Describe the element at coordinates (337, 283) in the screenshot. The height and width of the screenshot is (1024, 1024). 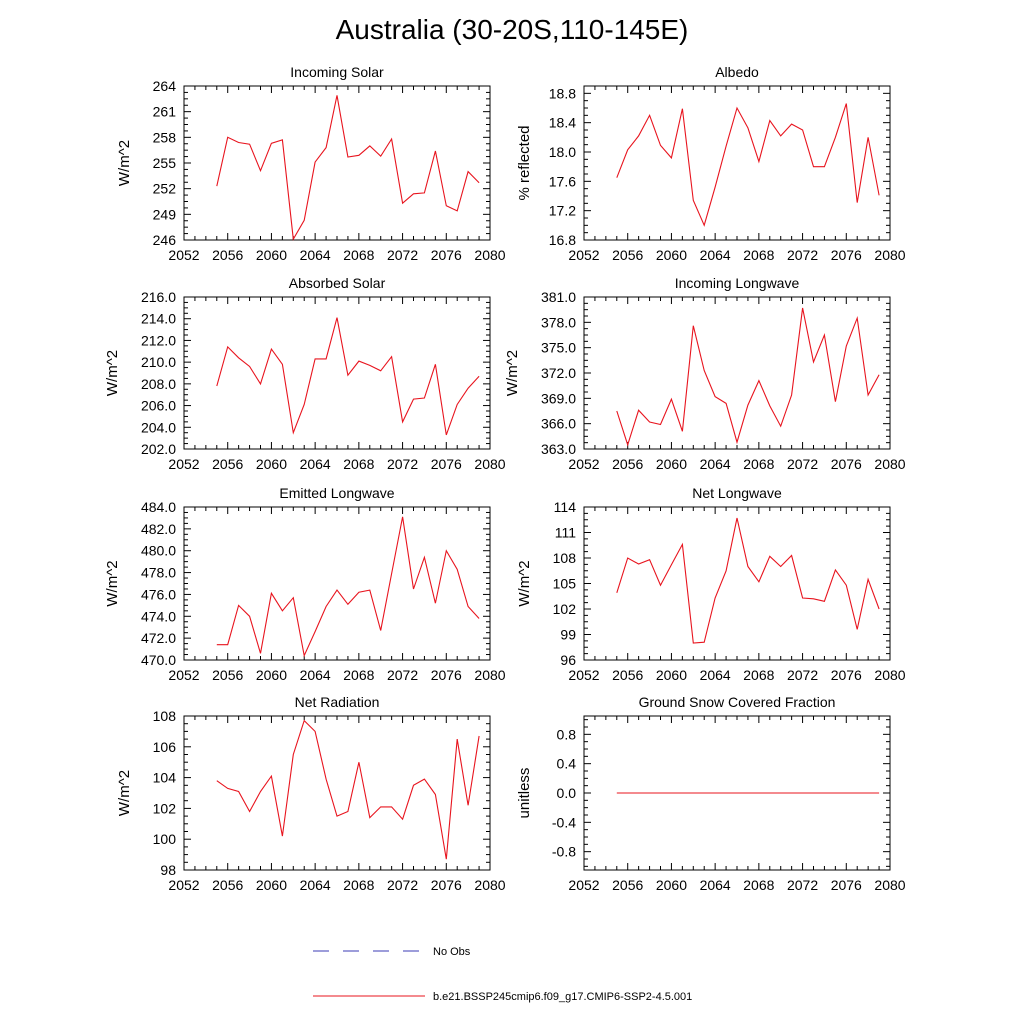
I see `panel-title: Absorbed Solar` at that location.